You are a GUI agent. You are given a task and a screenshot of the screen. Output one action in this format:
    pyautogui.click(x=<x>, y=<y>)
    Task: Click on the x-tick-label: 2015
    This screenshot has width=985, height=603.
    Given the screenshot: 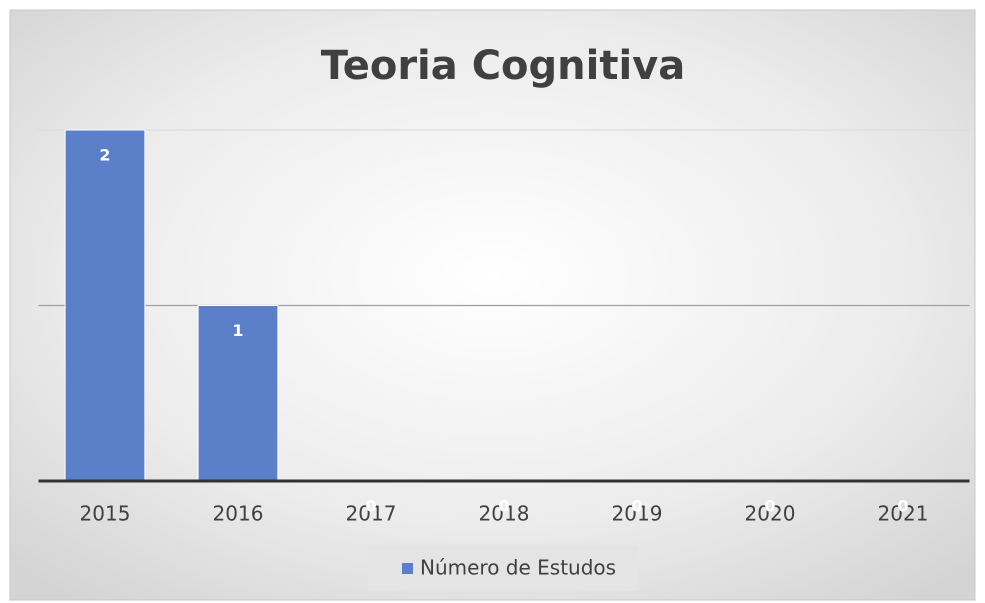 What is the action you would take?
    pyautogui.click(x=105, y=514)
    